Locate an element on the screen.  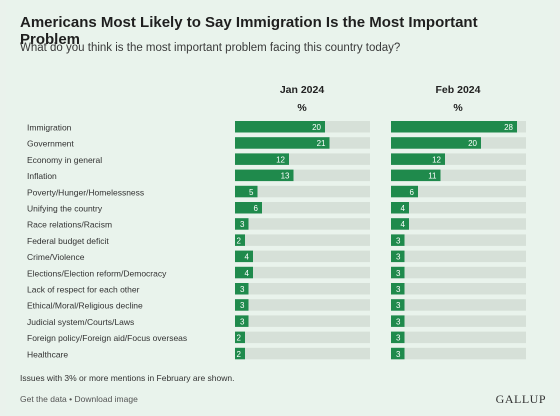
category-label: Race relations/Racism is located at coordinates (69, 225).